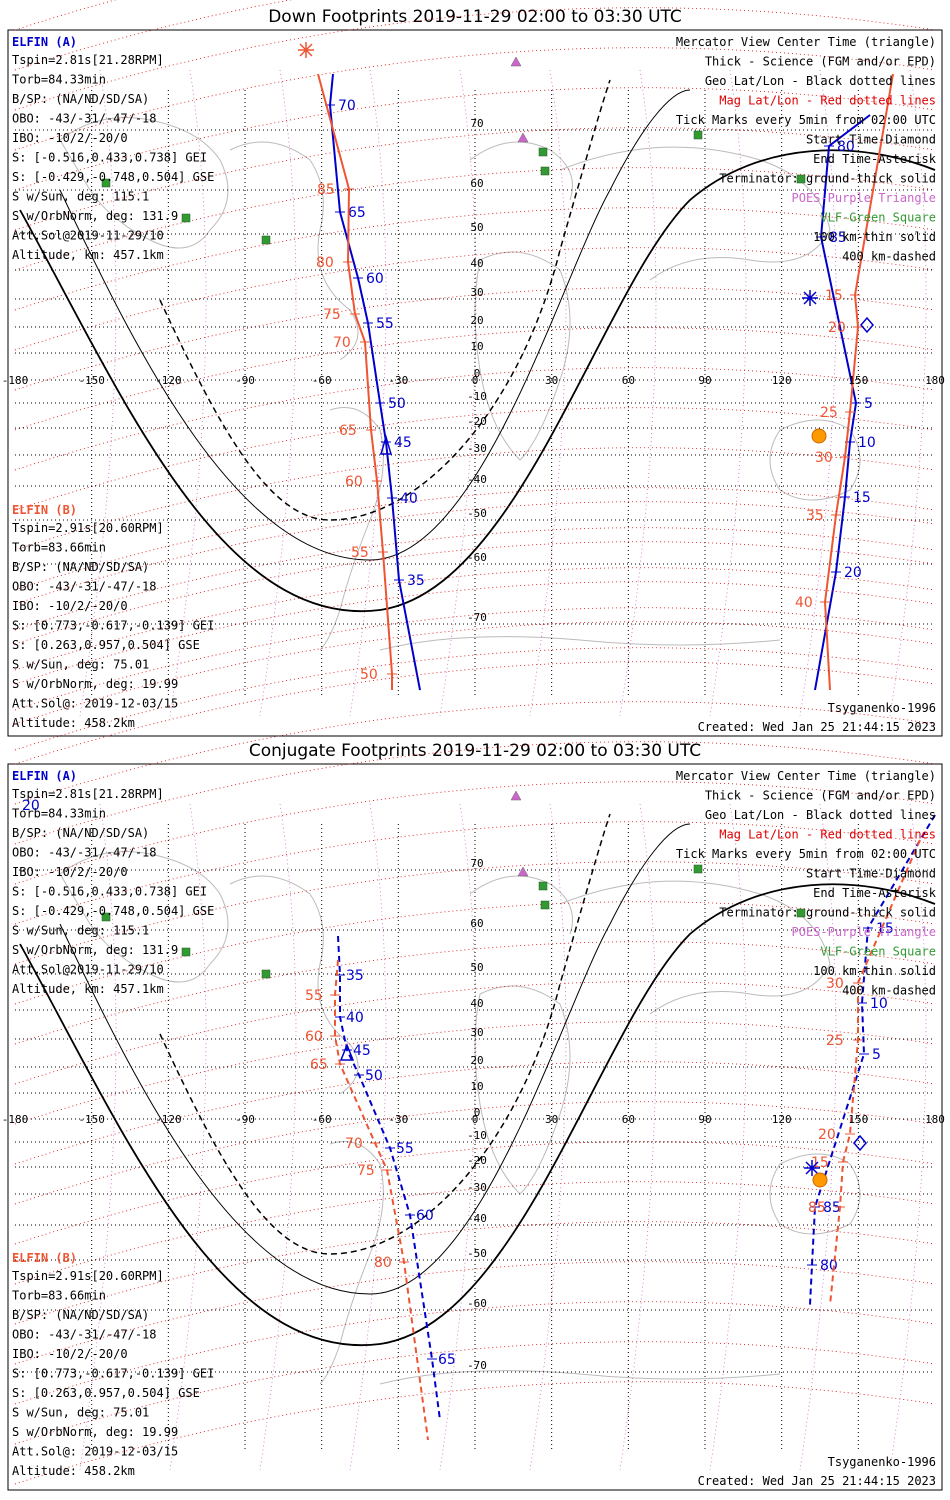 Image resolution: width=950 pixels, height=1500 pixels. Describe the element at coordinates (806, 776) in the screenshot. I see `legend-item: Mercator View Center Time (triangle)` at that location.